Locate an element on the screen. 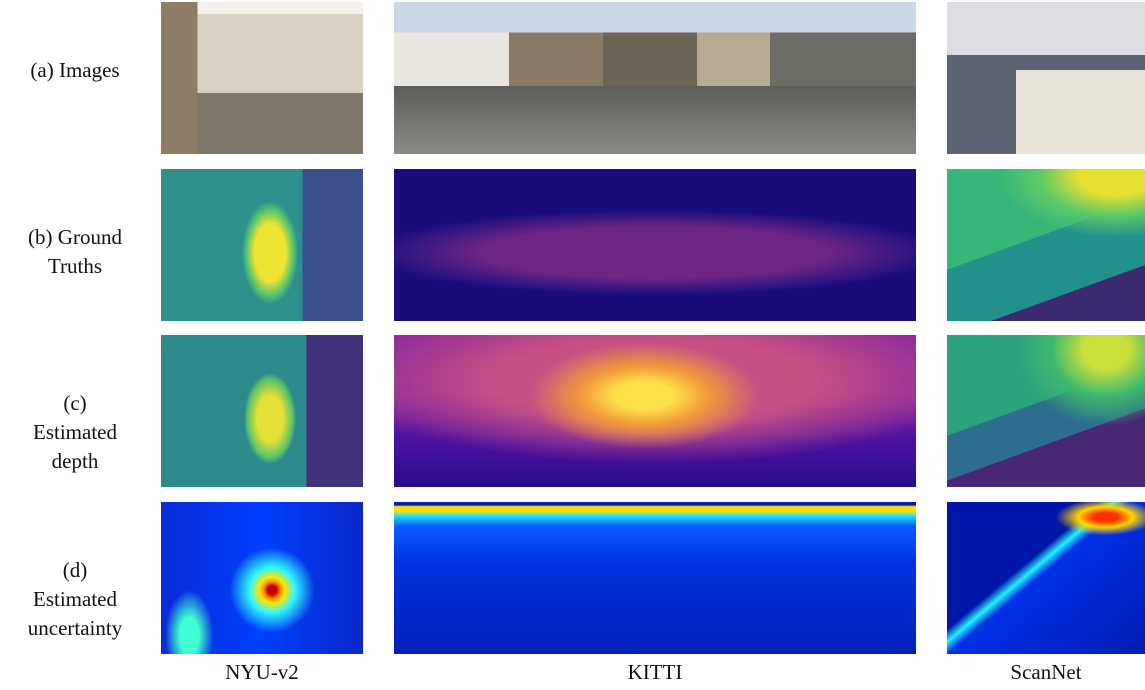  column-label-scannet: ScanNet is located at coordinates (1046, 672).